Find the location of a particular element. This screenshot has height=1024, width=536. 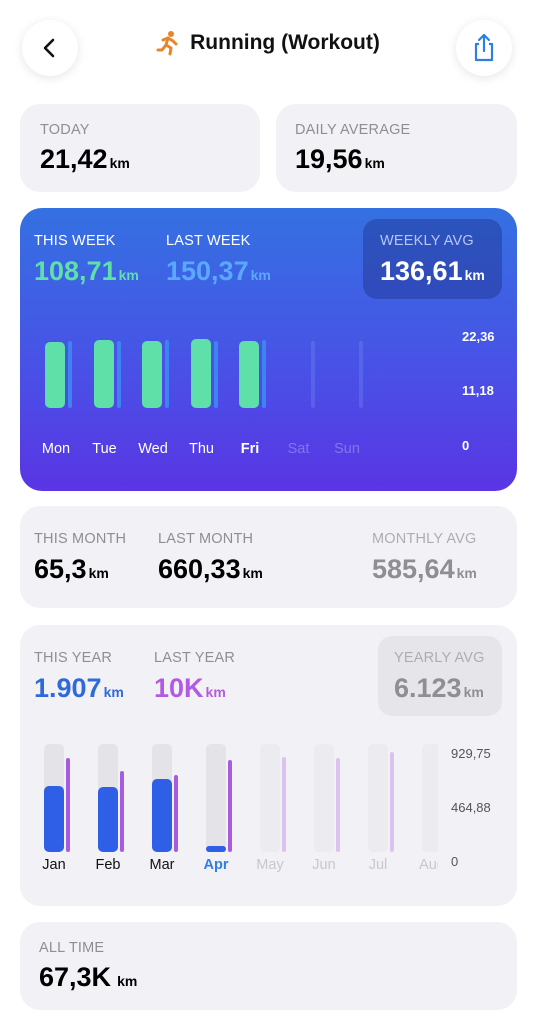

year-month-label-aug: Aug is located at coordinates (428, 865).